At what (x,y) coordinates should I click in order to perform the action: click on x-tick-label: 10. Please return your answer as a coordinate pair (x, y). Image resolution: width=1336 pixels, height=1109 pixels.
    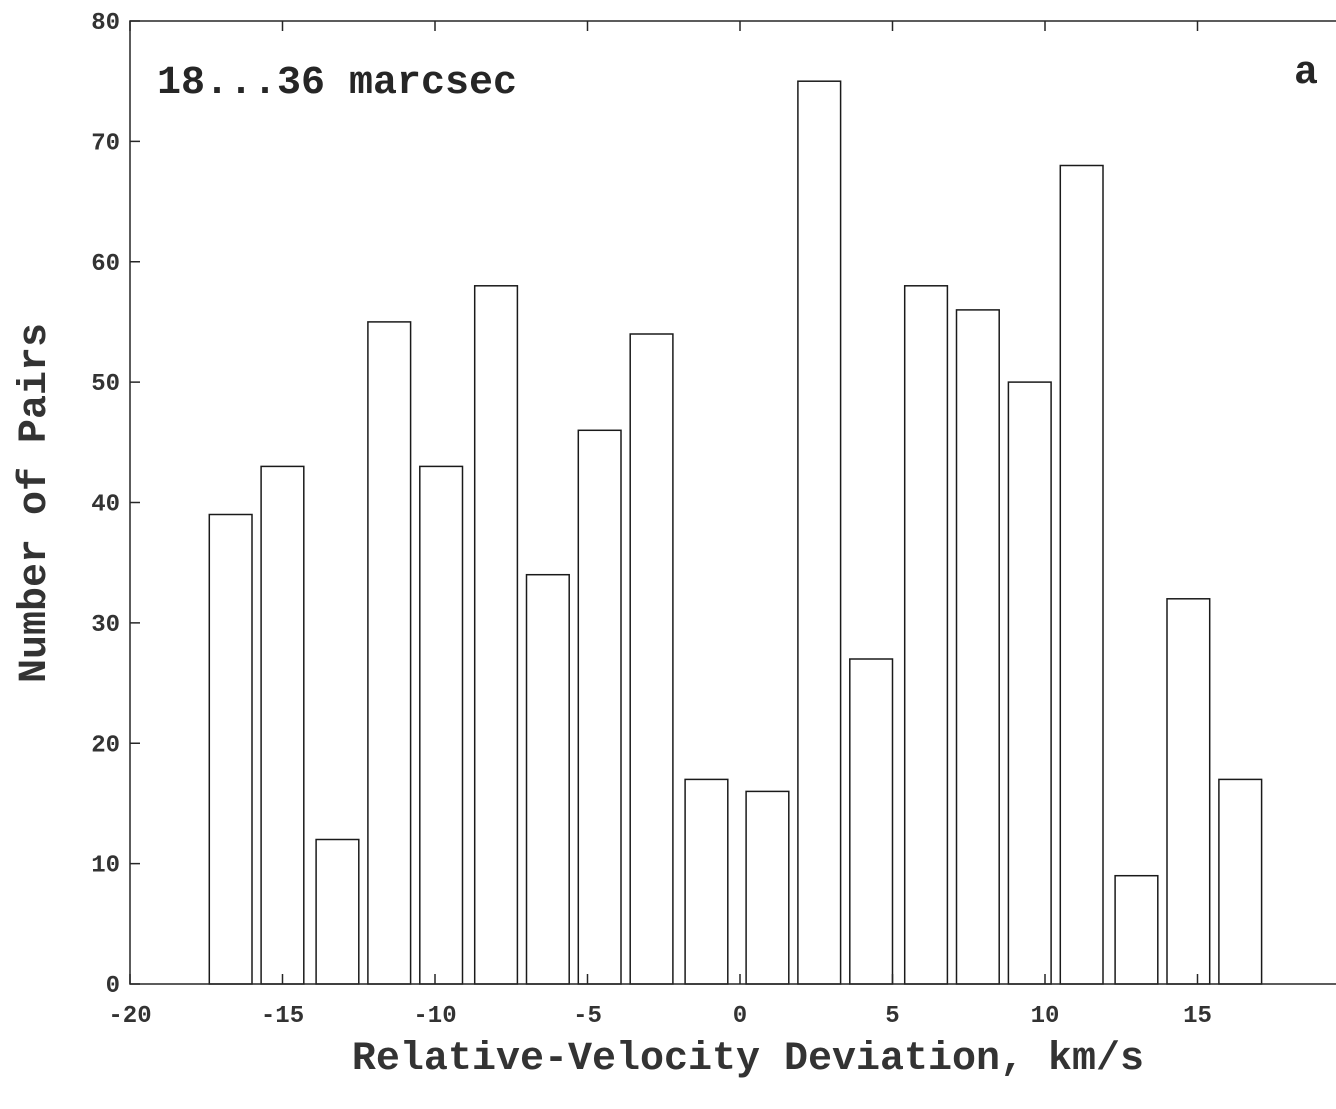
    Looking at the image, I should click on (1045, 1016).